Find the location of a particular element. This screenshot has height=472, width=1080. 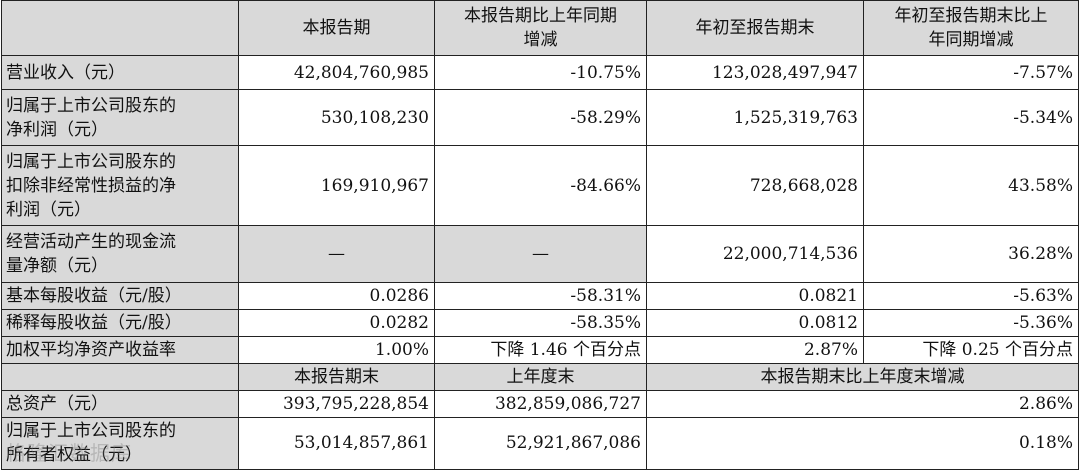

header-ytd: 年初至报告期末 is located at coordinates (755, 28).